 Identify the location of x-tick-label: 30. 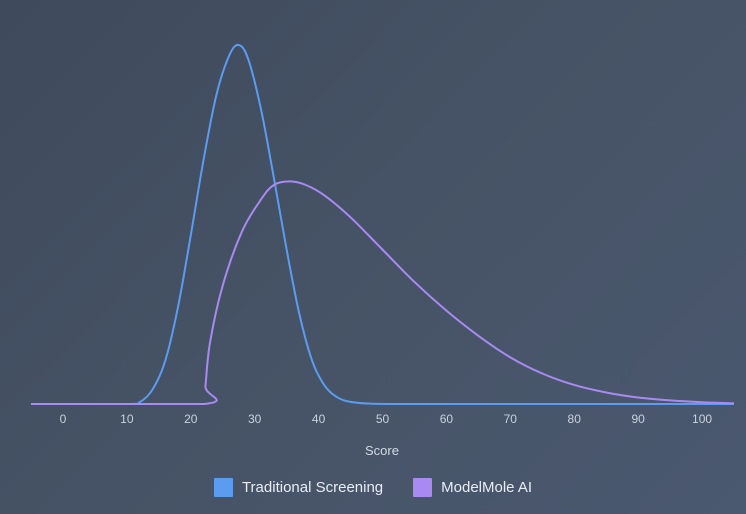
(255, 419).